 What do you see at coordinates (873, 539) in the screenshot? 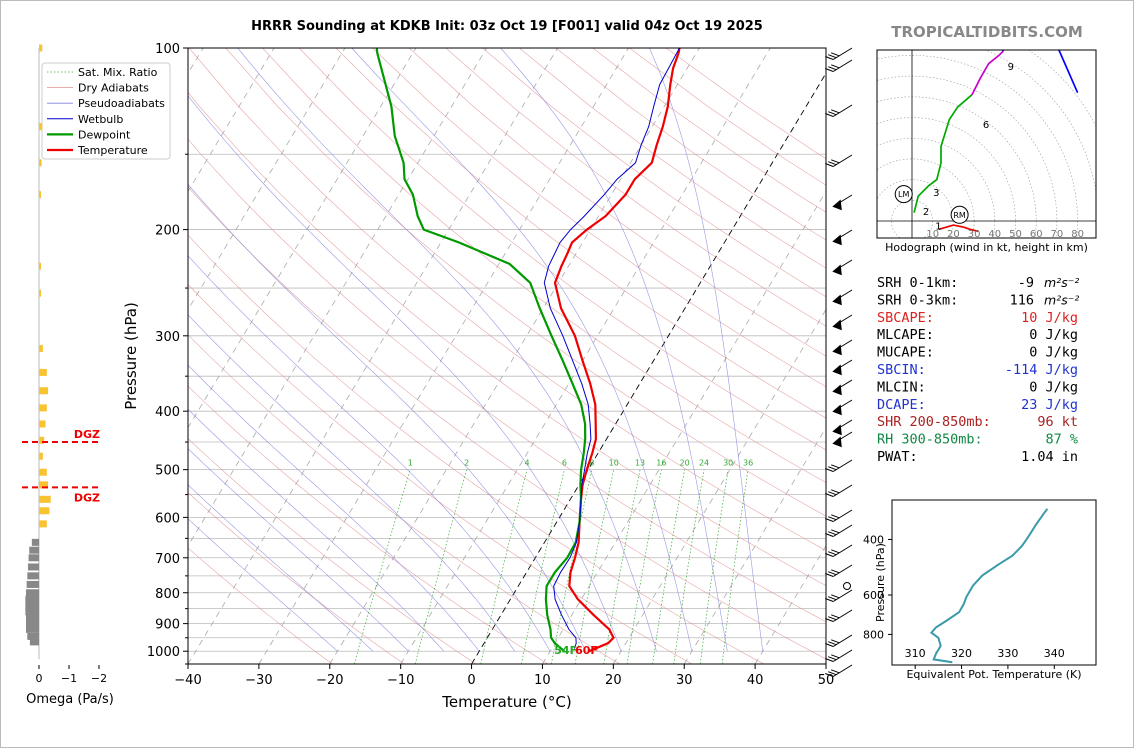
I see `theta-e-y-tick-label: 400` at bounding box center [873, 539].